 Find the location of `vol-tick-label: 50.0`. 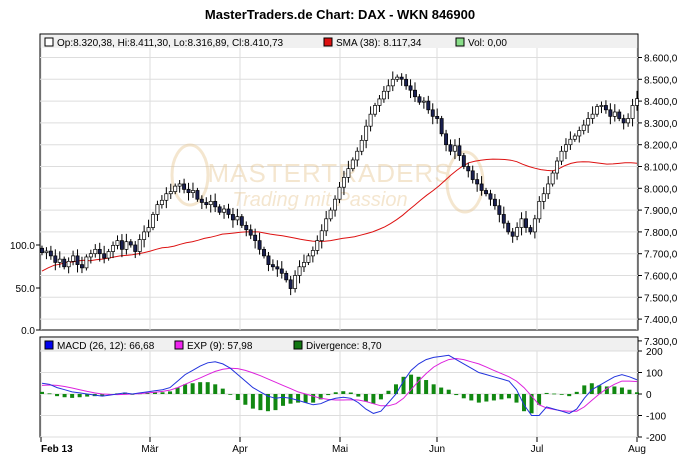

vol-tick-label: 50.0 is located at coordinates (26, 289).